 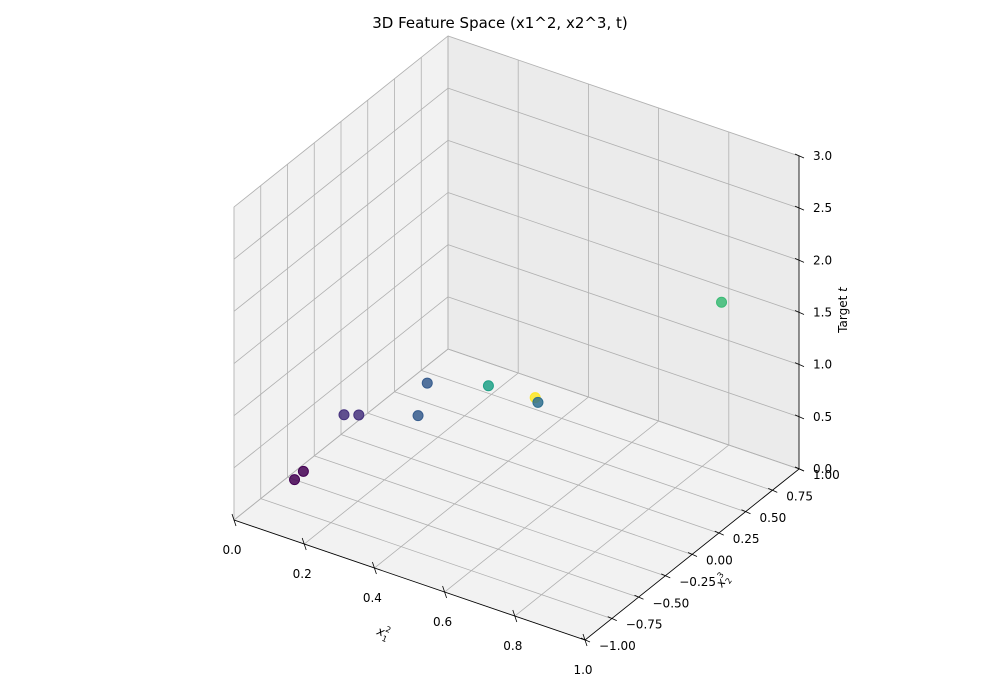 What do you see at coordinates (500, 23) in the screenshot?
I see `chart-title: 3D Feature Space (x1^2, x2^3, t)` at bounding box center [500, 23].